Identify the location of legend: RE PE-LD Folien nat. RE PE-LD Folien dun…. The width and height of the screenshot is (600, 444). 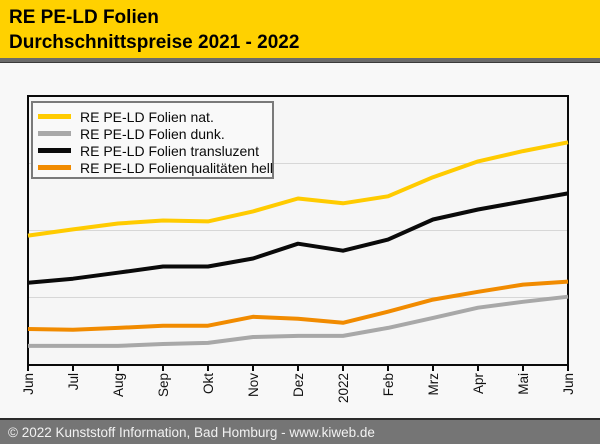
(152, 140).